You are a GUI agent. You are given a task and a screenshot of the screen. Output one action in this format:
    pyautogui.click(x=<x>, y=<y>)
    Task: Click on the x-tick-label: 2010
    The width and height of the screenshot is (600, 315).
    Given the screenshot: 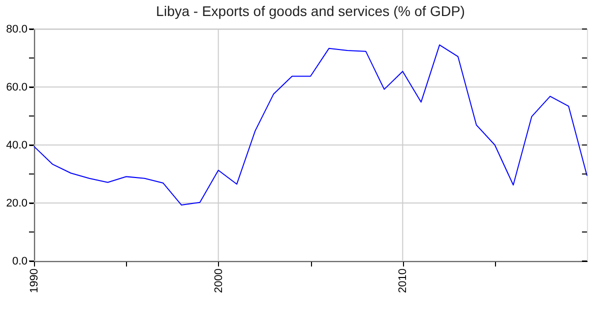 What is the action you would take?
    pyautogui.click(x=403, y=280)
    